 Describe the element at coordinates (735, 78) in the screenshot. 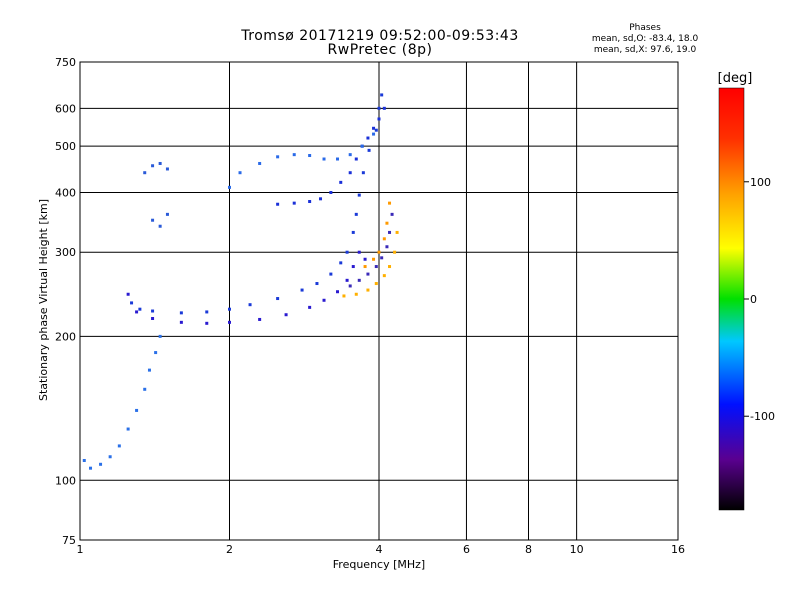

I see `colorbar-unit-label: [deg]` at that location.